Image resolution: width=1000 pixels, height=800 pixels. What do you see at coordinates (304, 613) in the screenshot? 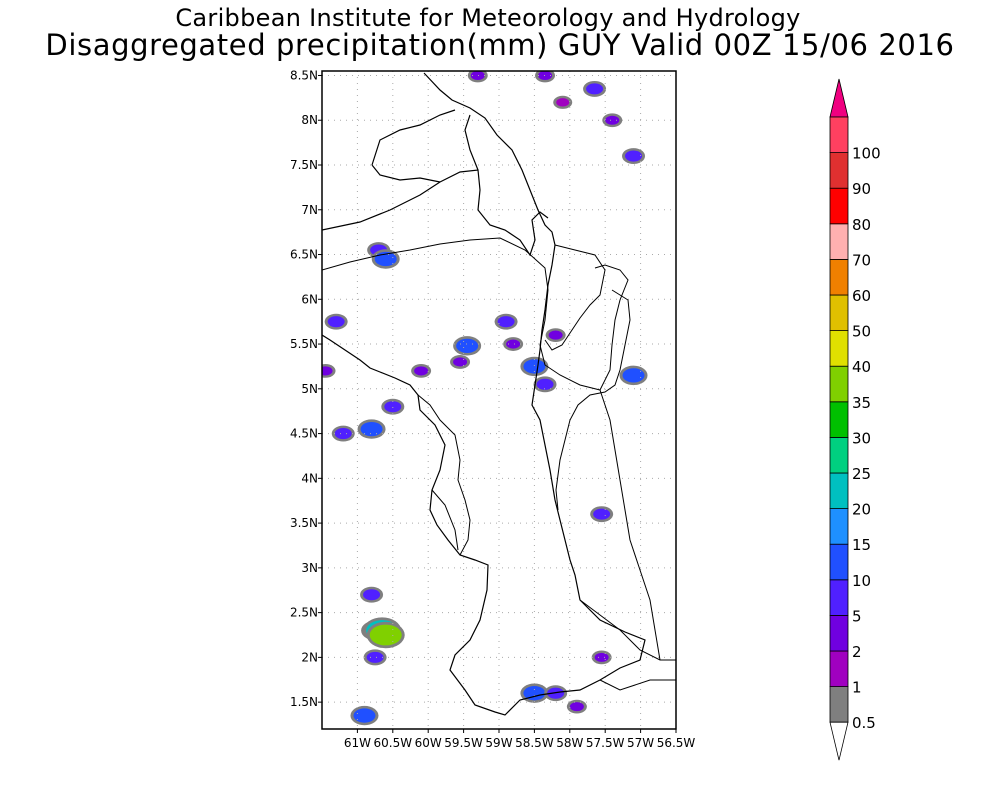
I see `lat-tick-label: 2.5N` at bounding box center [304, 613].